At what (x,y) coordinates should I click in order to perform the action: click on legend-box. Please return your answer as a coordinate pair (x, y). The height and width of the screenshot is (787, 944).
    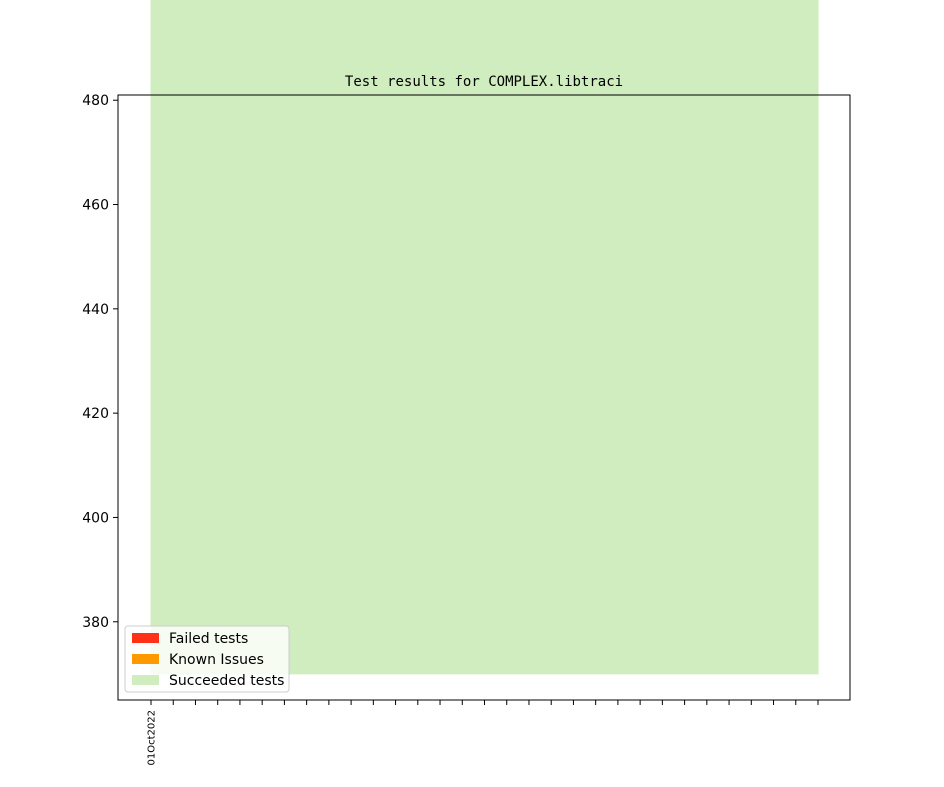
    Looking at the image, I should click on (207, 659).